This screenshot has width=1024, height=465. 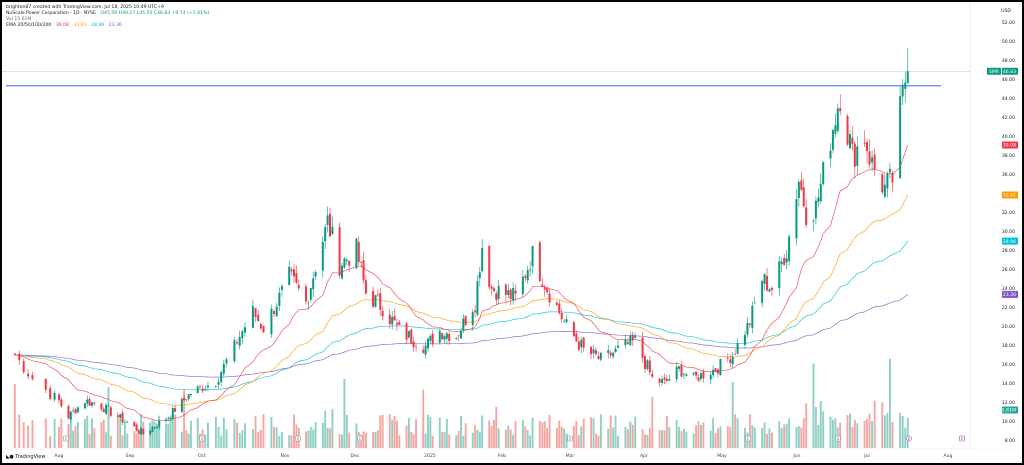 What do you see at coordinates (1008, 99) in the screenshot?
I see `price-tick-label: 44.00` at bounding box center [1008, 99].